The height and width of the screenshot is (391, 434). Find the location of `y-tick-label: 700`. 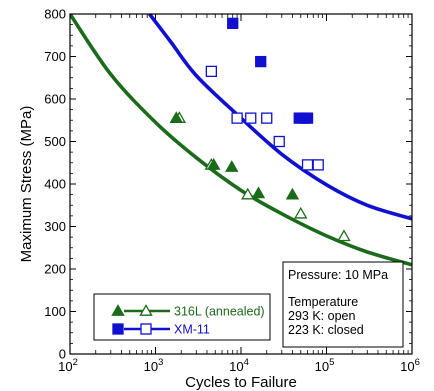

y-tick-label: 700 is located at coordinates (55, 56).